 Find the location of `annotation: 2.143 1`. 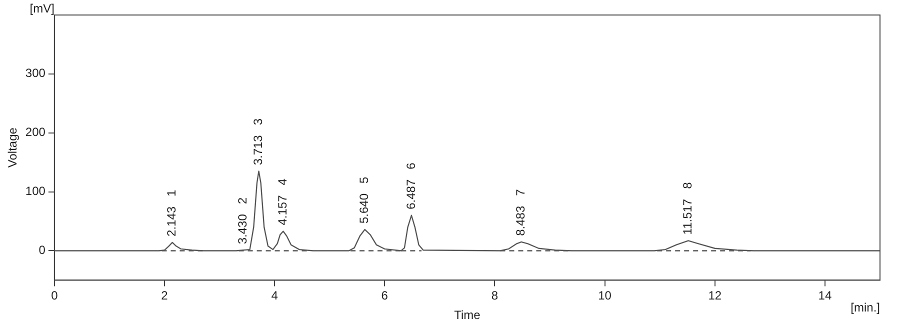

annotation: 2.143 1 is located at coordinates (171, 212).